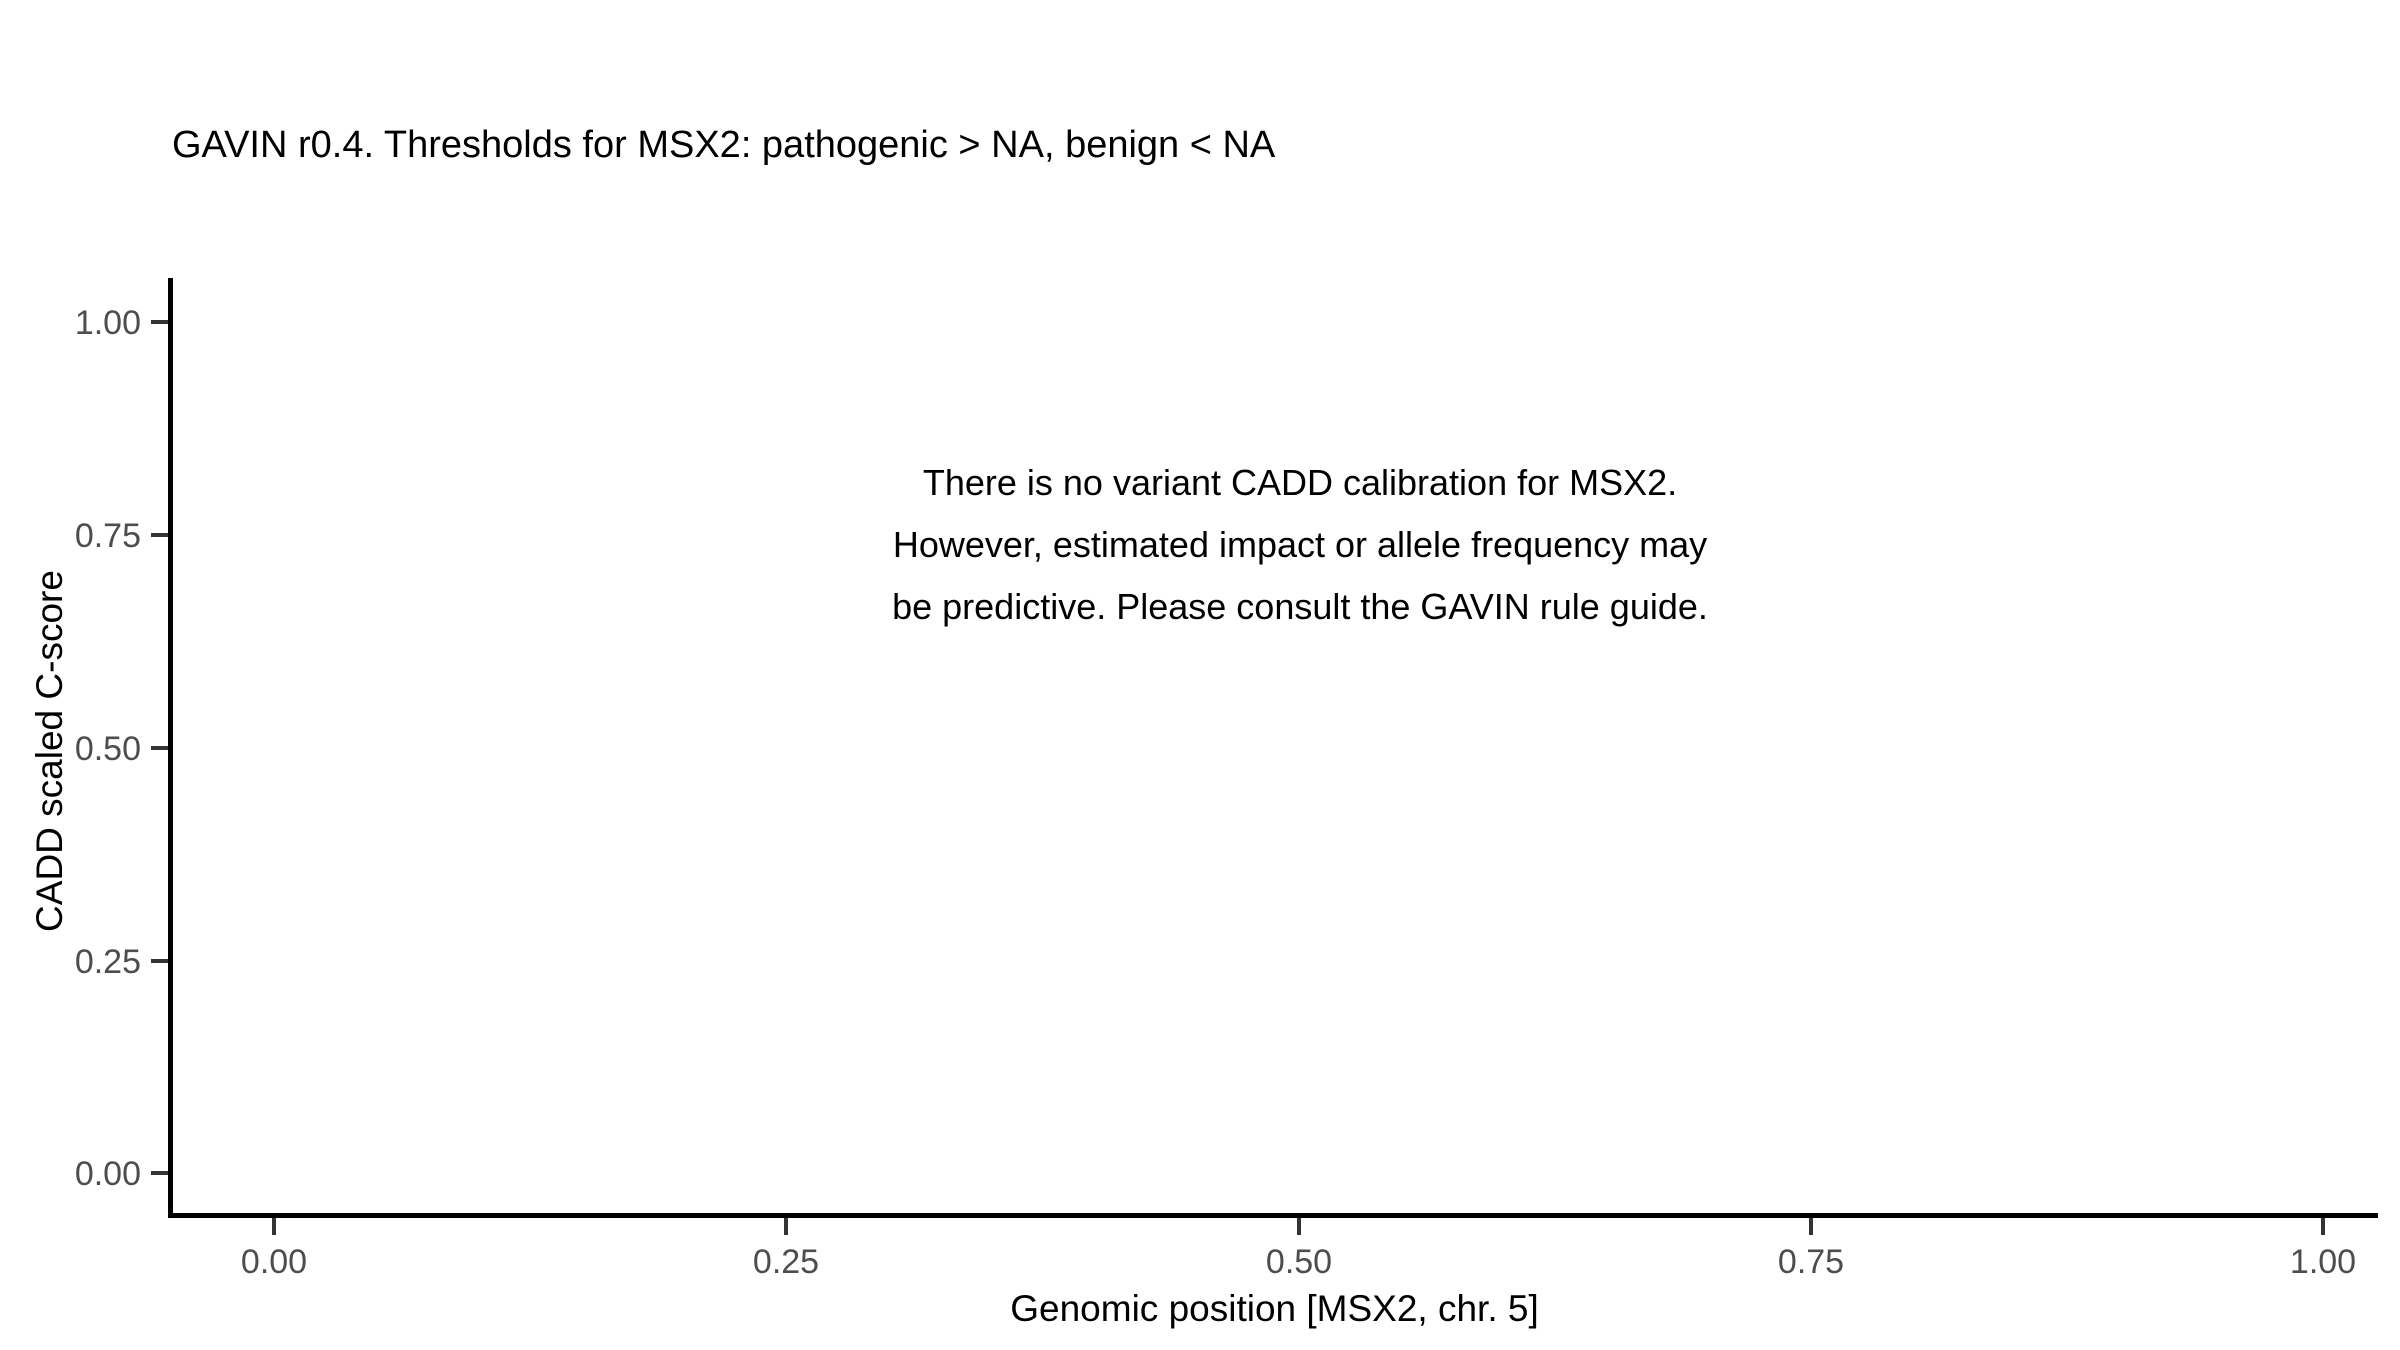 The height and width of the screenshot is (1350, 2400). Describe the element at coordinates (107, 323) in the screenshot. I see `y-tick-label-1.00: 1.00` at that location.